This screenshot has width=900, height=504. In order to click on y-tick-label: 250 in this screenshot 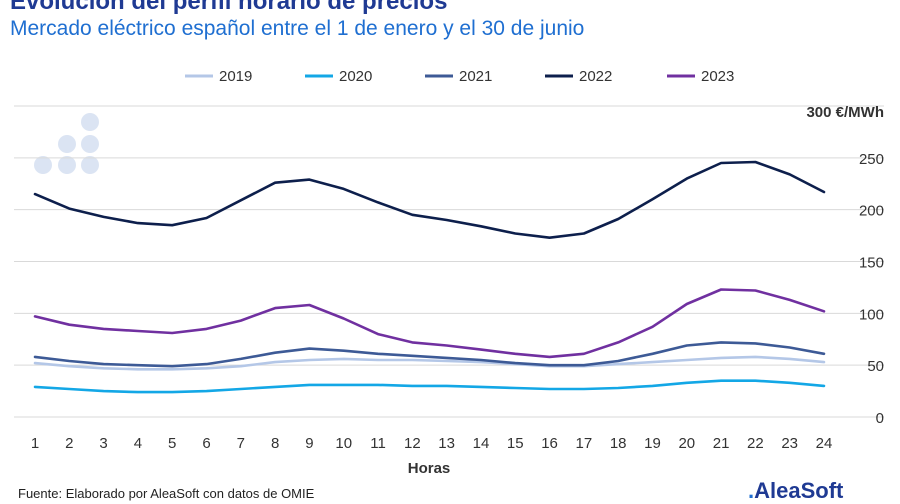, I will do `click(871, 159)`.